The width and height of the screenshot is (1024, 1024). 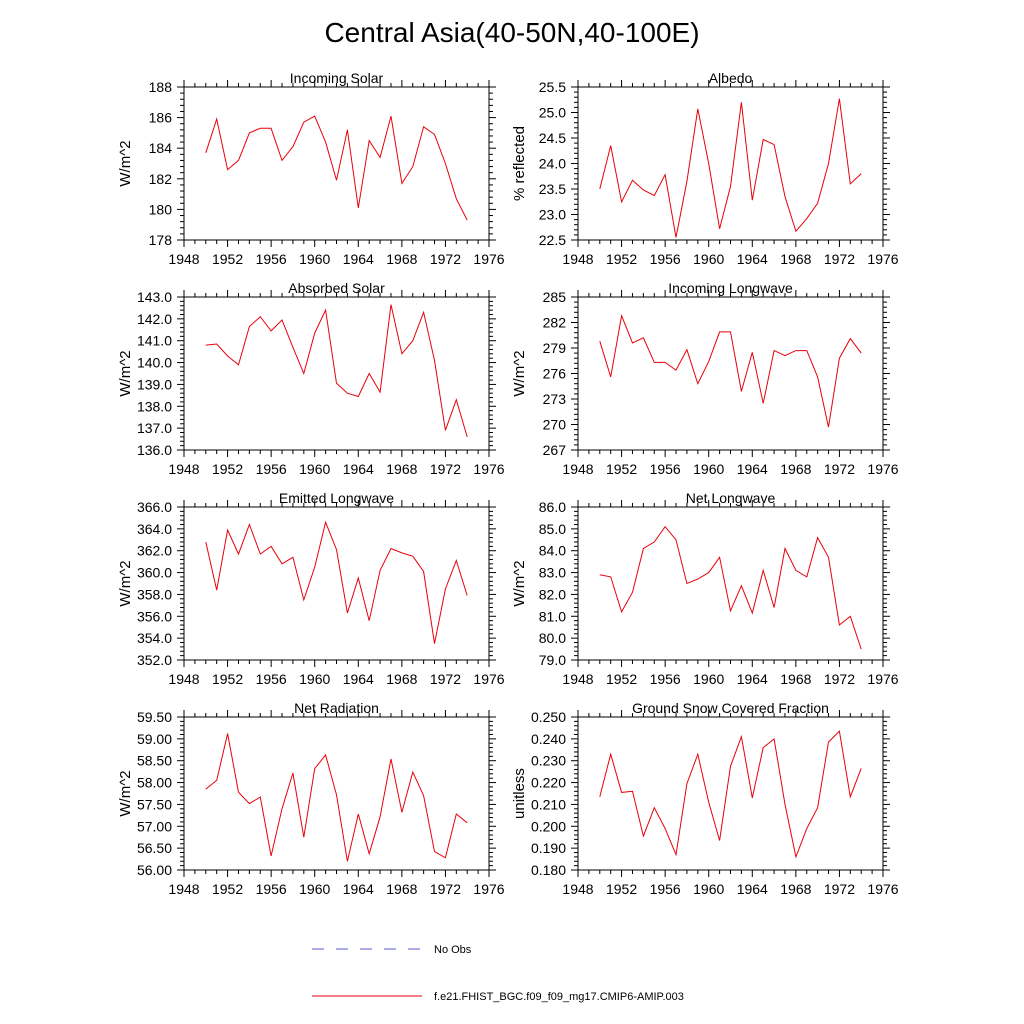 I want to click on y-tick-label: 285, so click(x=555, y=297).